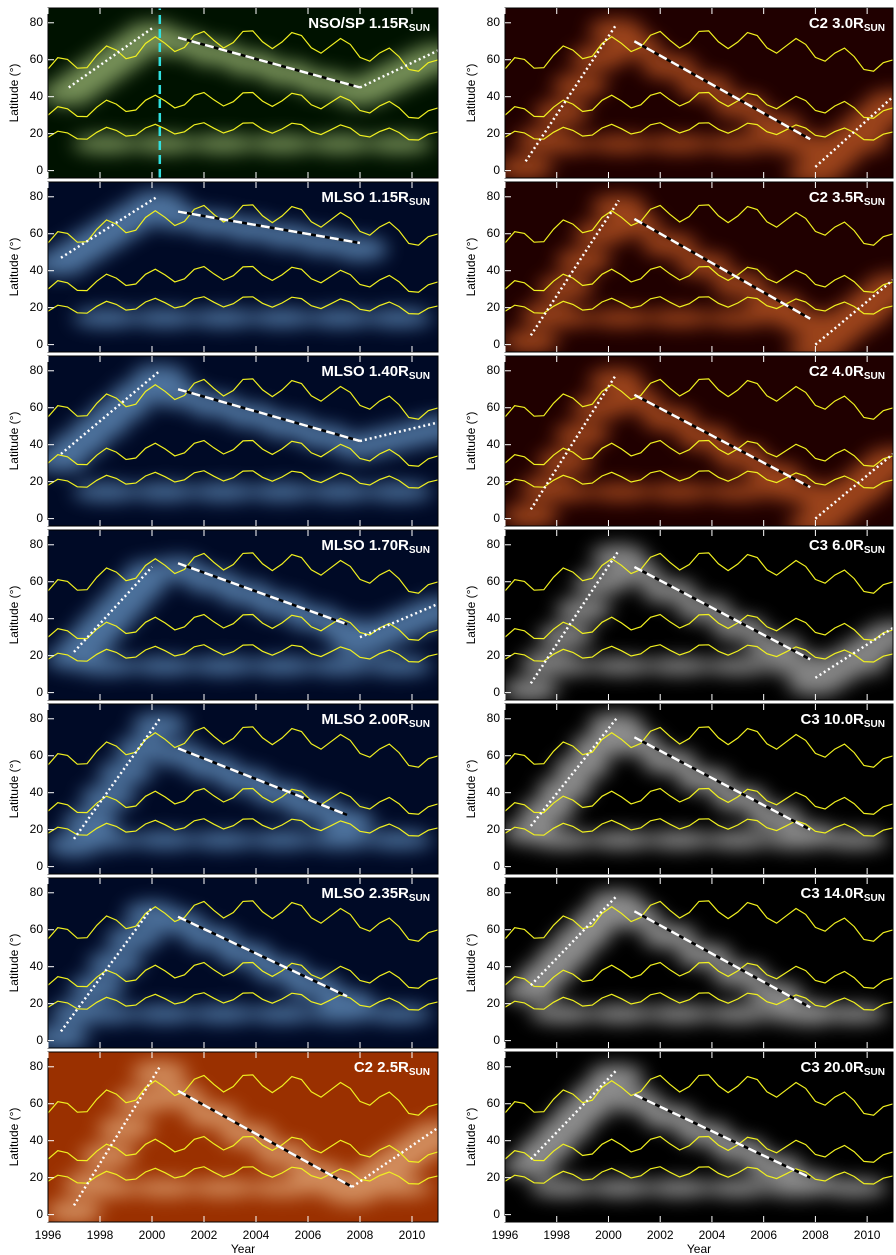 The width and height of the screenshot is (896, 1255). What do you see at coordinates (204, 1235) in the screenshot?
I see `x-tick-label: 2002` at bounding box center [204, 1235].